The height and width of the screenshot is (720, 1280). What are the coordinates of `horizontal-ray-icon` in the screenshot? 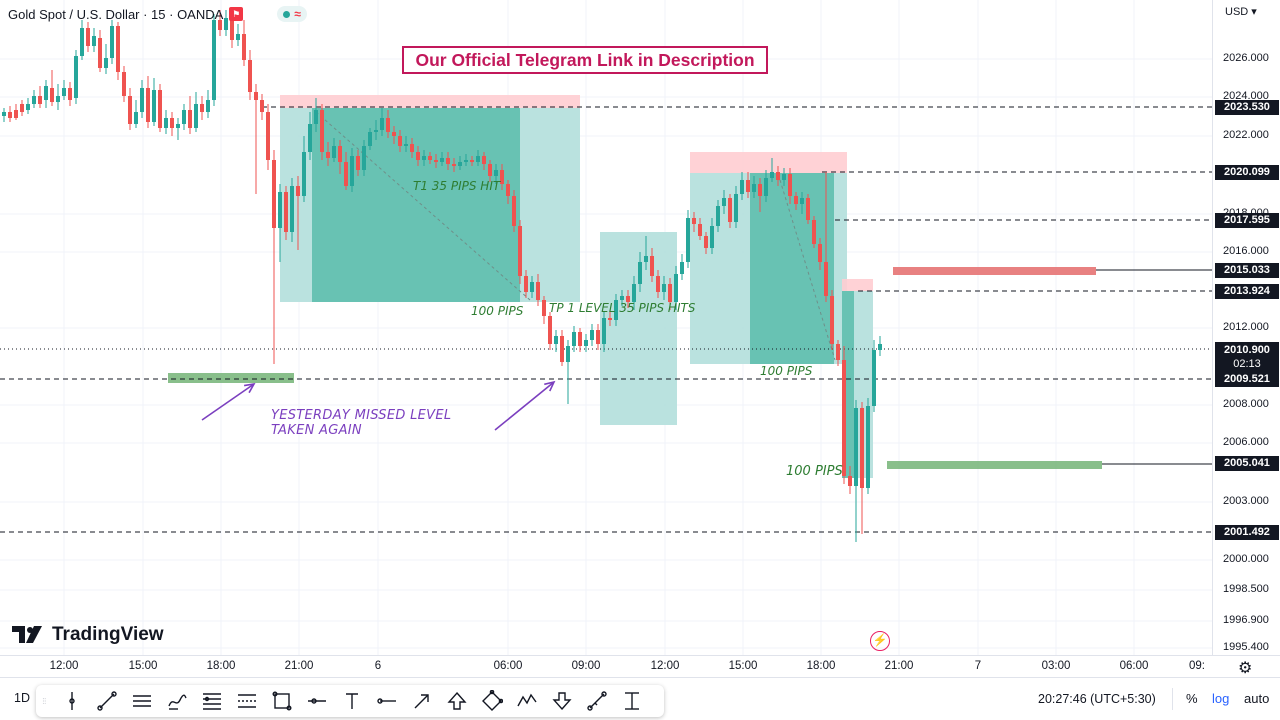 It's located at (386, 701).